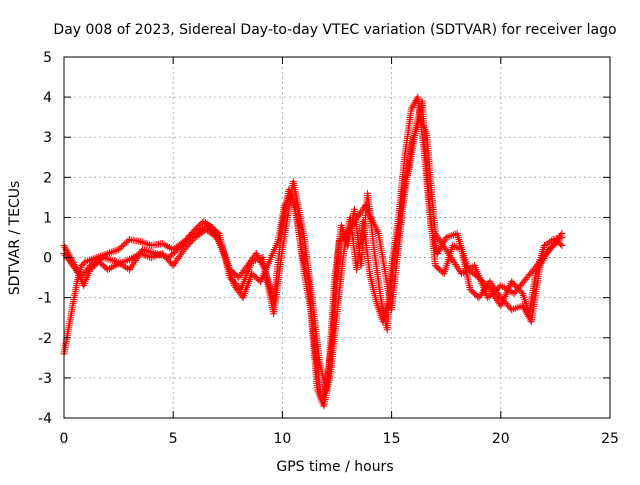  What do you see at coordinates (15, 238) in the screenshot?
I see `y-axis-label: SDTVAR / TECUs` at bounding box center [15, 238].